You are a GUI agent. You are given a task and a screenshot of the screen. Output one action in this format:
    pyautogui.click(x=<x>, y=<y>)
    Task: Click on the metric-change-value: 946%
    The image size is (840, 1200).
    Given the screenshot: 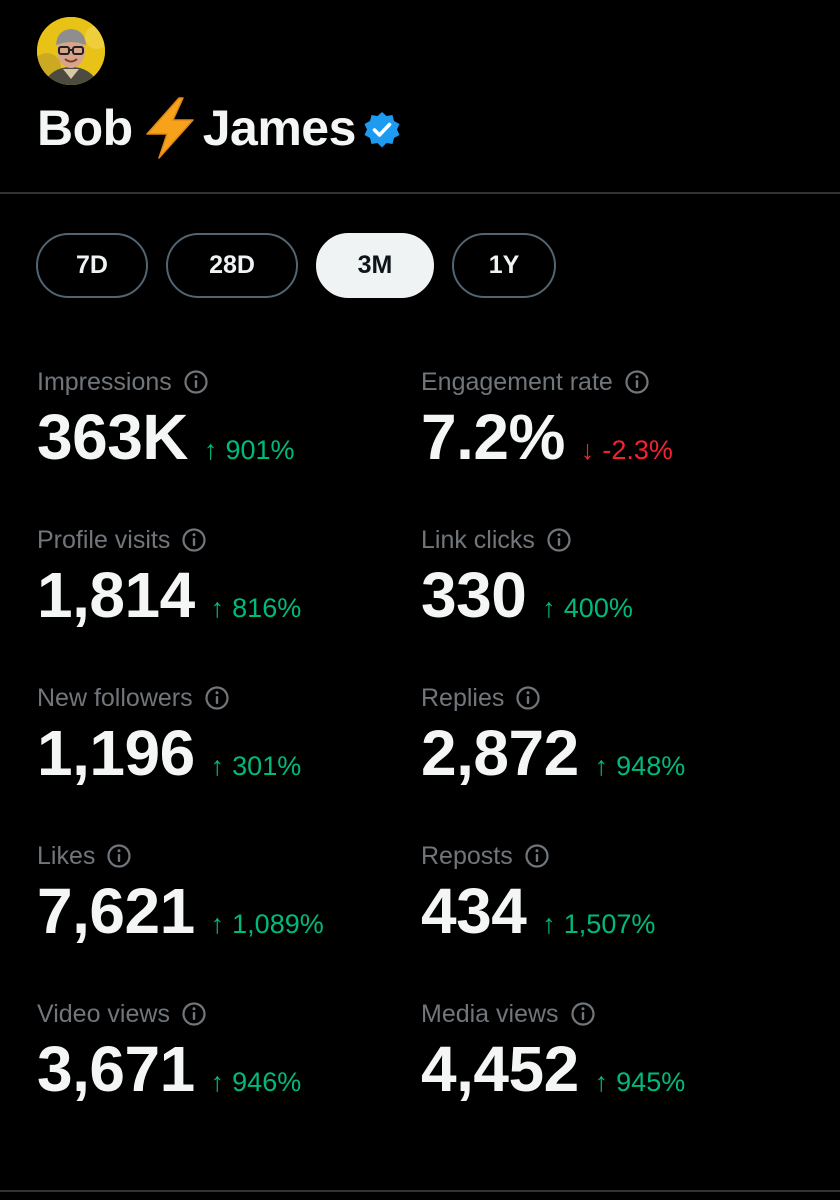 What is the action you would take?
    pyautogui.click(x=267, y=1082)
    